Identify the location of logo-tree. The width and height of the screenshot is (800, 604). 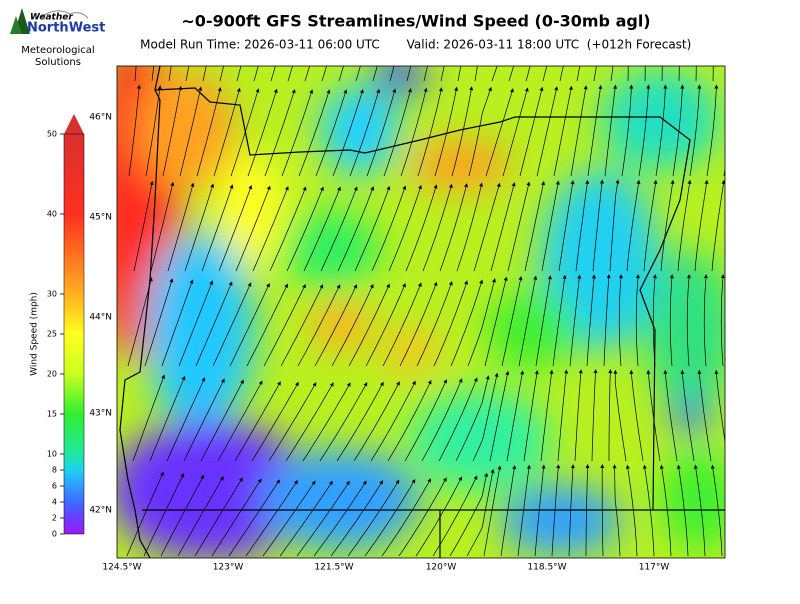
(16, 25).